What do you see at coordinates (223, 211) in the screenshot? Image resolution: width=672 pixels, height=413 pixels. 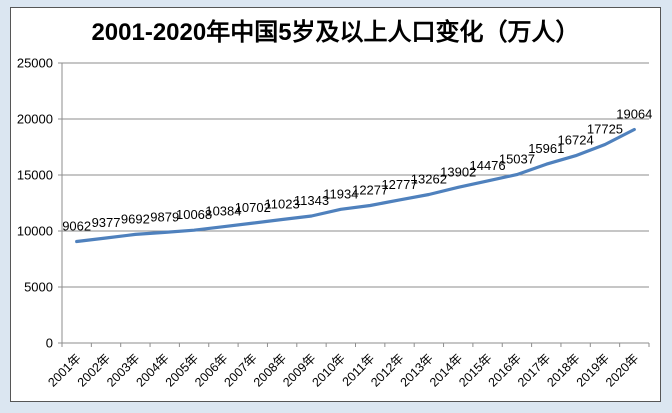 I see `data-label: 10384` at bounding box center [223, 211].